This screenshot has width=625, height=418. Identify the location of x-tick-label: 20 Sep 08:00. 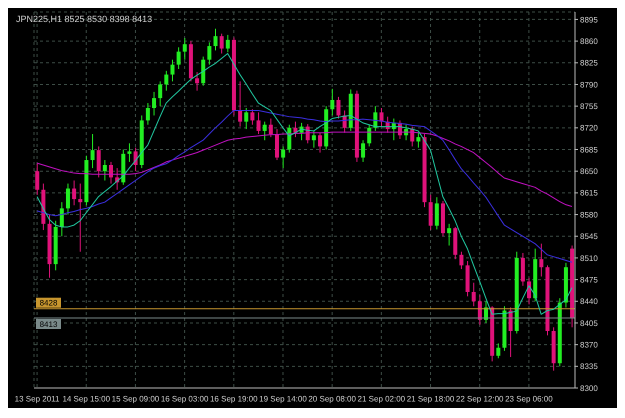
(332, 399).